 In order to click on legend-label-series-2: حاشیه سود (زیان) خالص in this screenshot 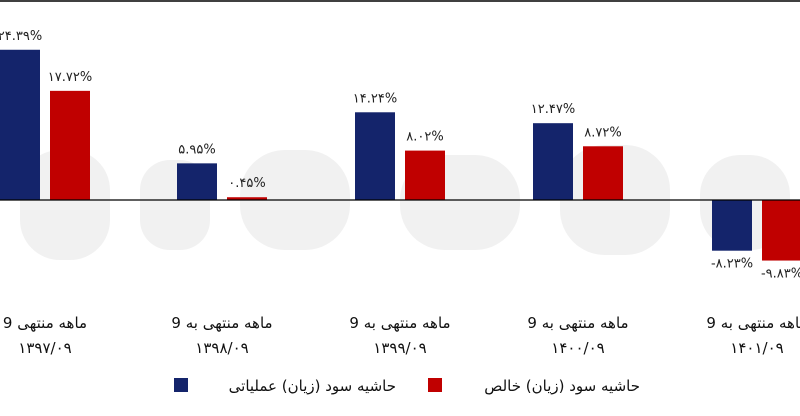, I will do `click(562, 386)`.